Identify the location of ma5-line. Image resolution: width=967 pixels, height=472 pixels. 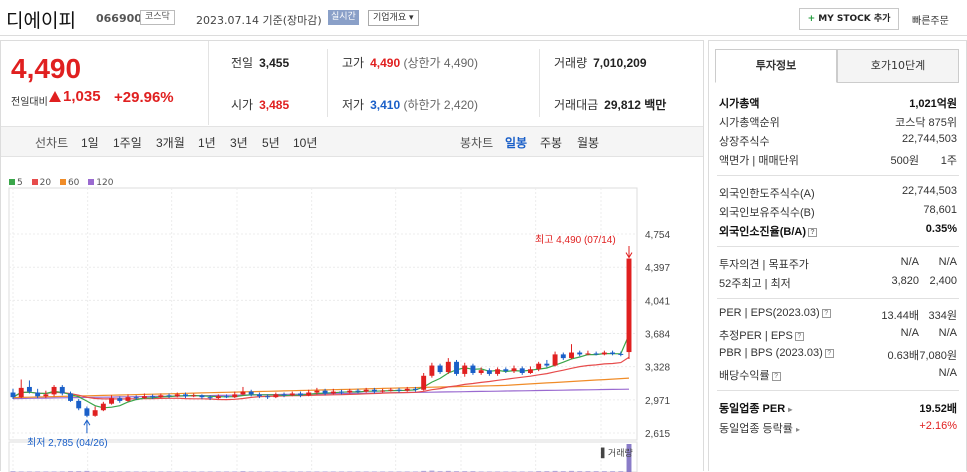
(321, 371).